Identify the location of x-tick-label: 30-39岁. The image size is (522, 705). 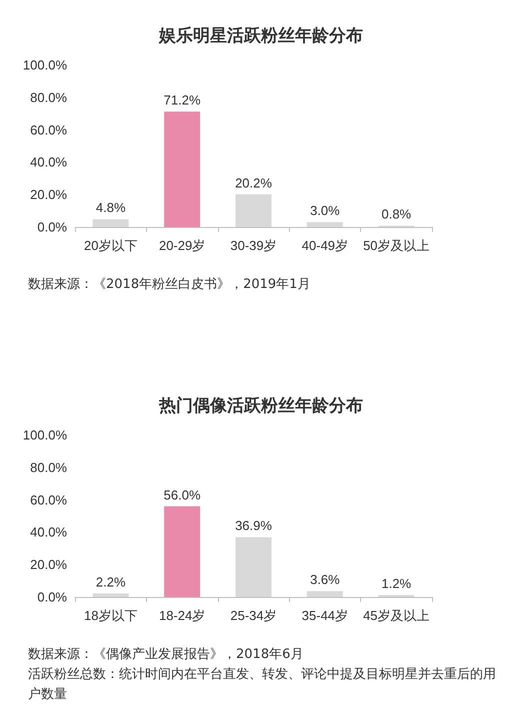
(253, 245).